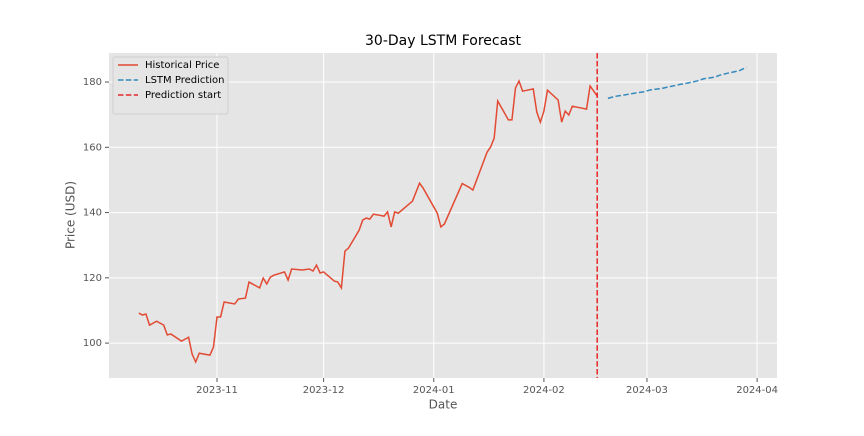 The width and height of the screenshot is (864, 436). Describe the element at coordinates (324, 390) in the screenshot. I see `x-tick-label: 2023-12` at that location.